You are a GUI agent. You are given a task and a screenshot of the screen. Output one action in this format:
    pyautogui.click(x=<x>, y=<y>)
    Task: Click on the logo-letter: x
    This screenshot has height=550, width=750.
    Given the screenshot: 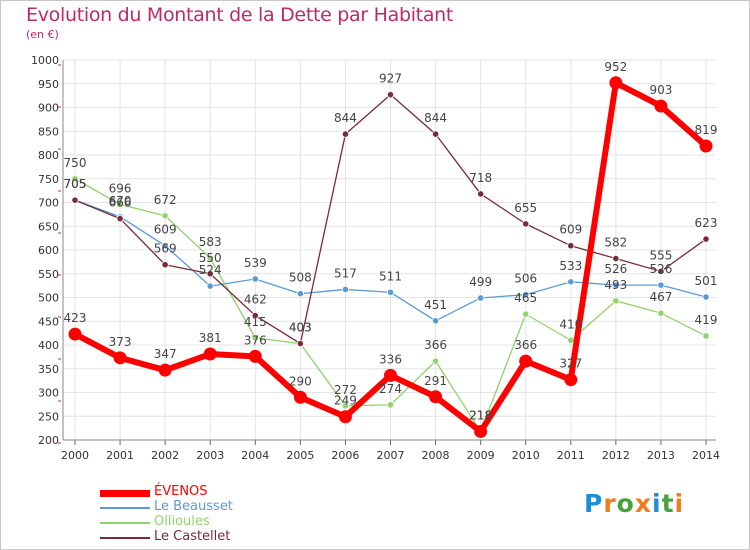 What is the action you would take?
    pyautogui.click(x=643, y=503)
    